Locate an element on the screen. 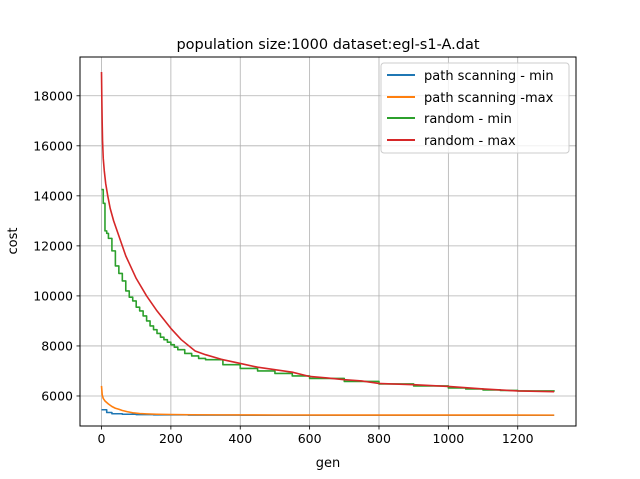 The width and height of the screenshot is (640, 479). y-tick-label: 10000 is located at coordinates (53, 295).